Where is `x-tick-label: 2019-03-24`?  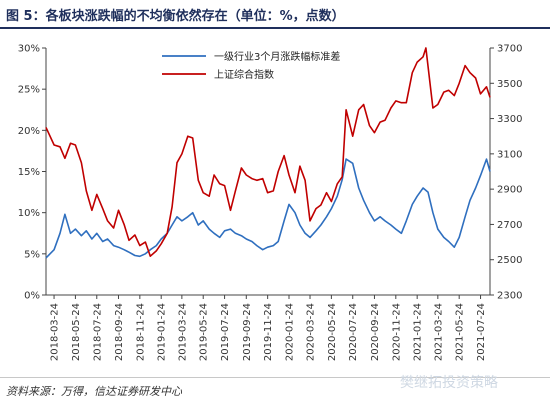
x-tick-label: 2019-03-24 is located at coordinates (182, 332).